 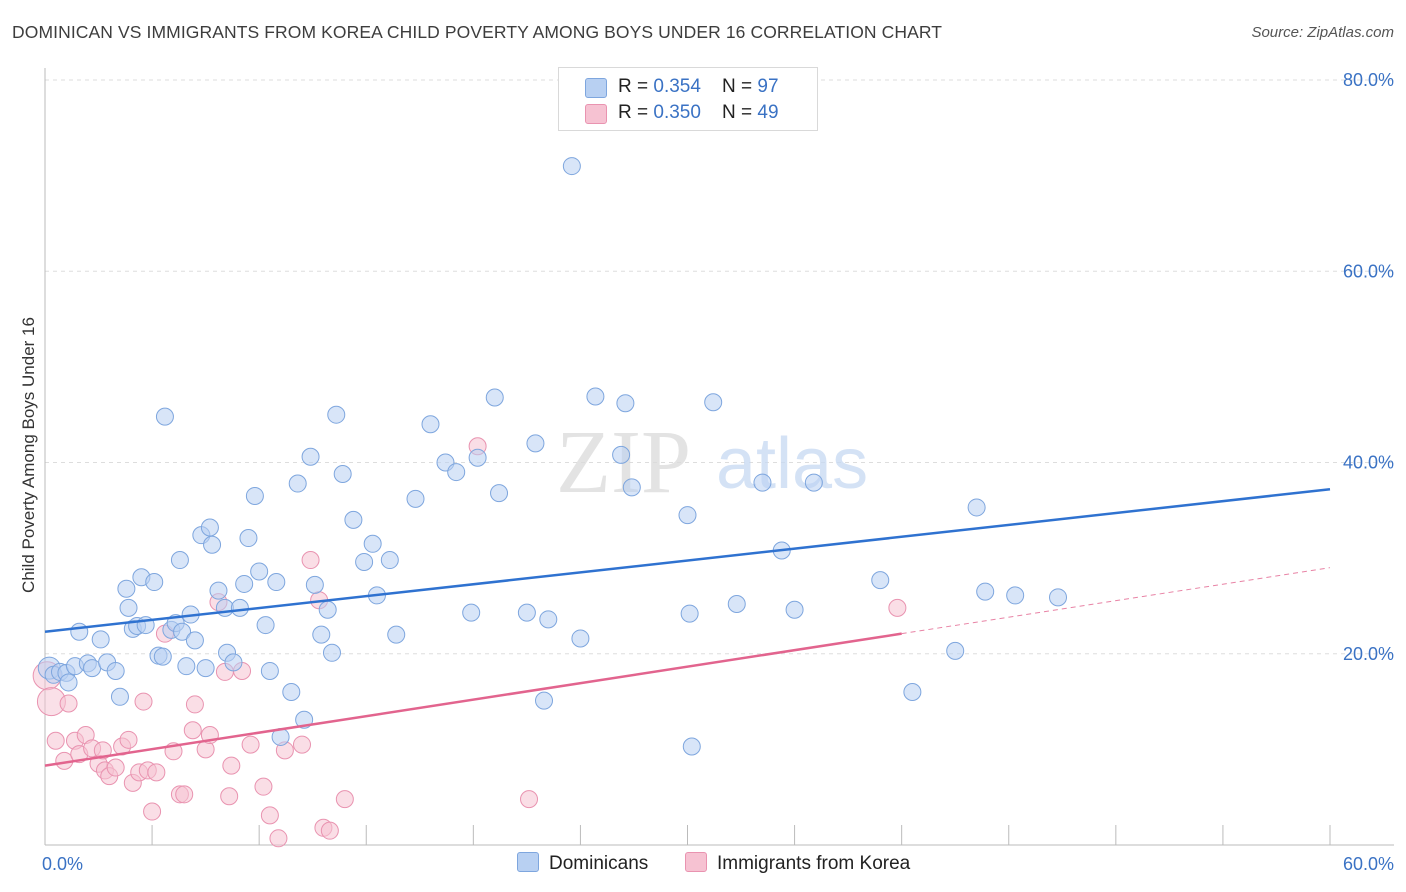 What do you see at coordinates (1116, 601) in the screenshot?
I see `trend-line-korea-extension` at bounding box center [1116, 601].